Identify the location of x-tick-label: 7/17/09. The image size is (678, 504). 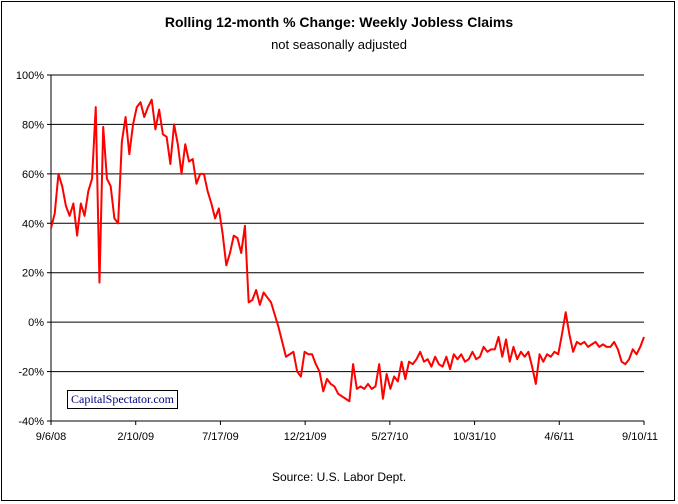
(220, 437).